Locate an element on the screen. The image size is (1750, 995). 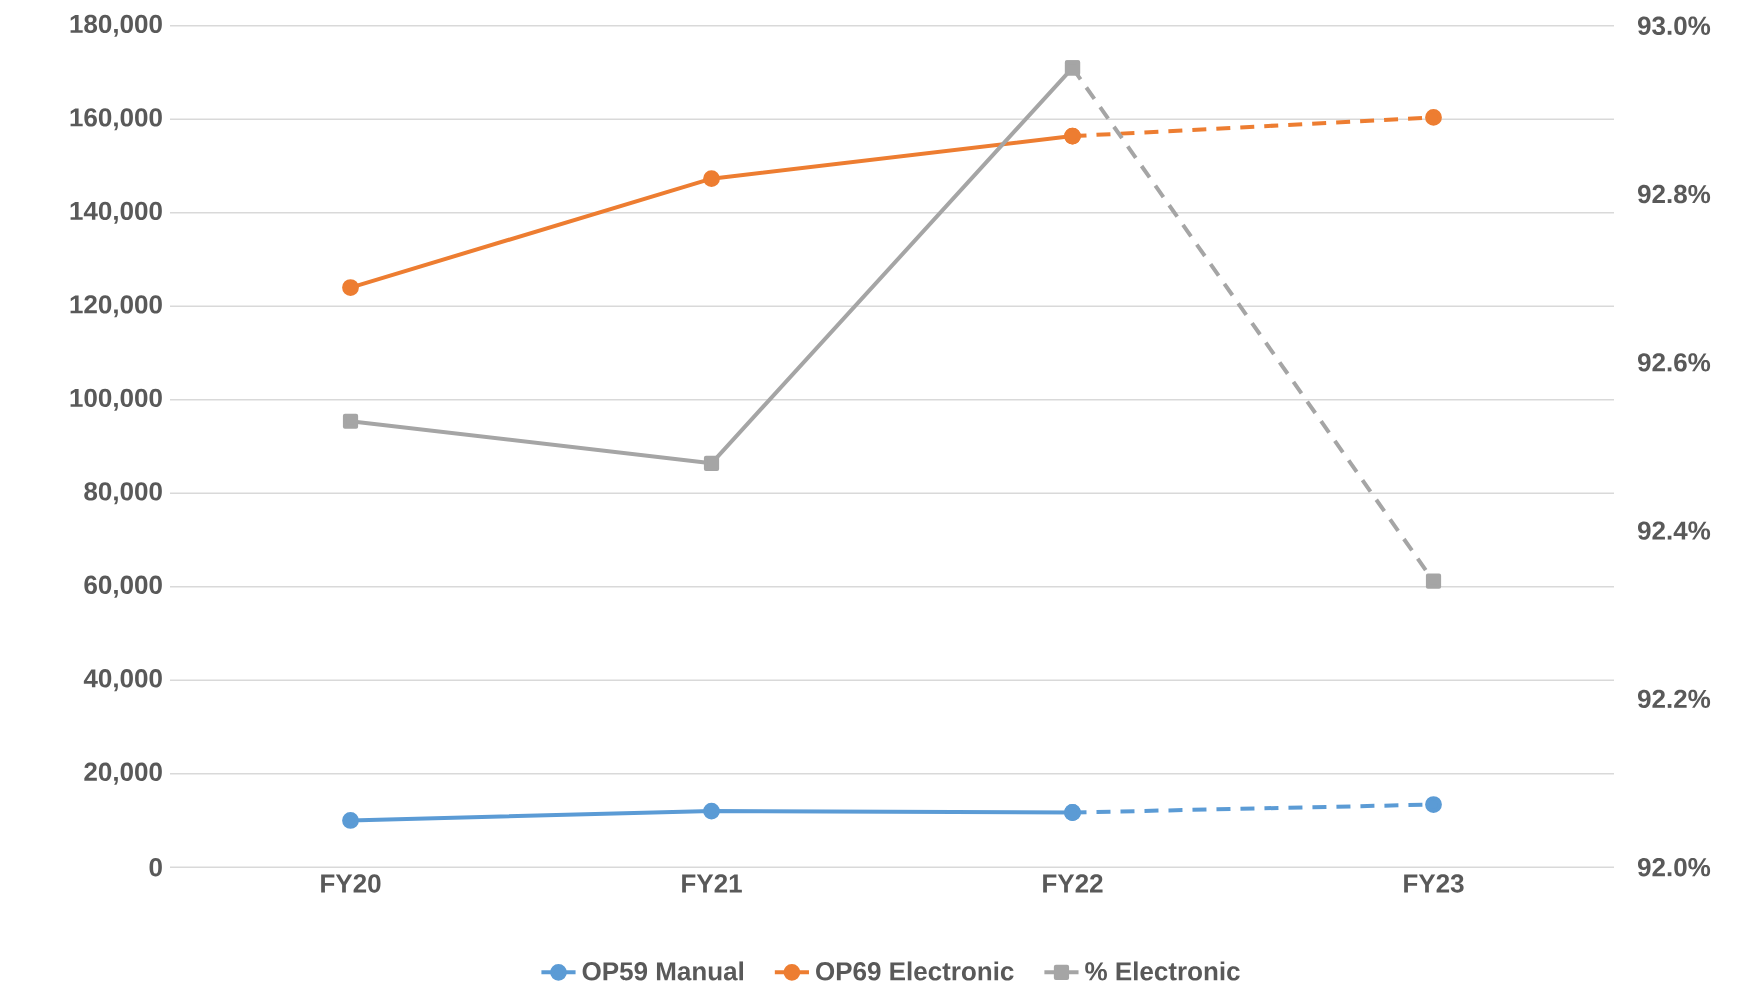
y2-tick-label: 92.0% is located at coordinates (1674, 867).